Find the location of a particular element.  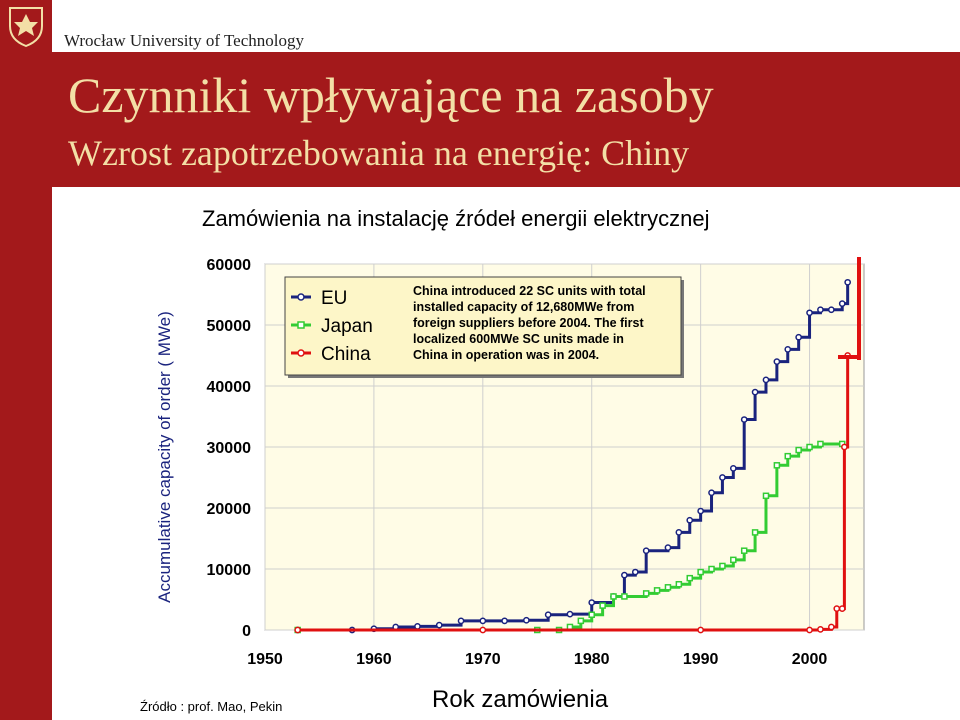

legend-box is located at coordinates (483, 326).